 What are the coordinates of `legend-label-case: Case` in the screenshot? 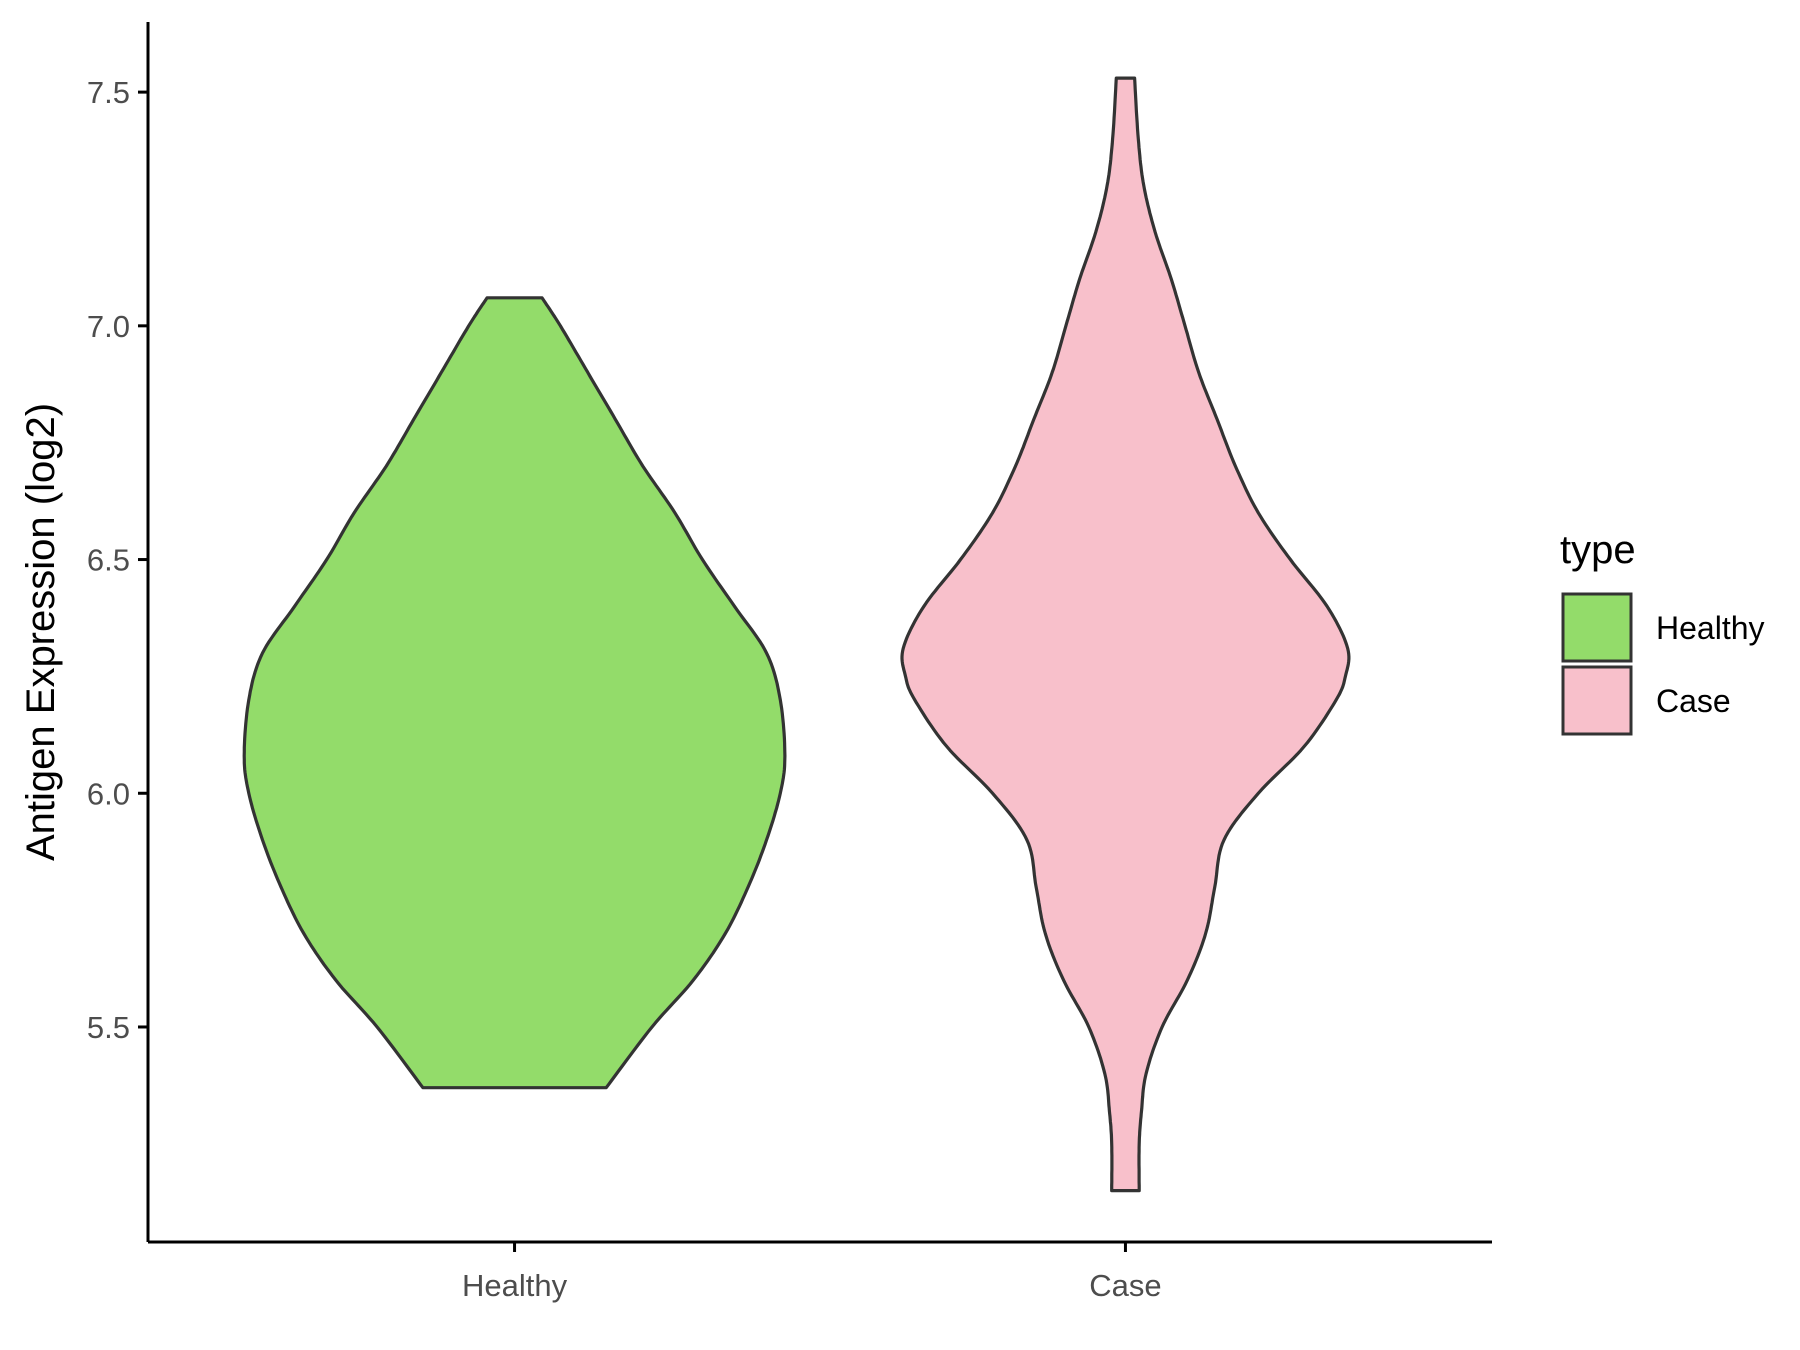 It's located at (1693, 701).